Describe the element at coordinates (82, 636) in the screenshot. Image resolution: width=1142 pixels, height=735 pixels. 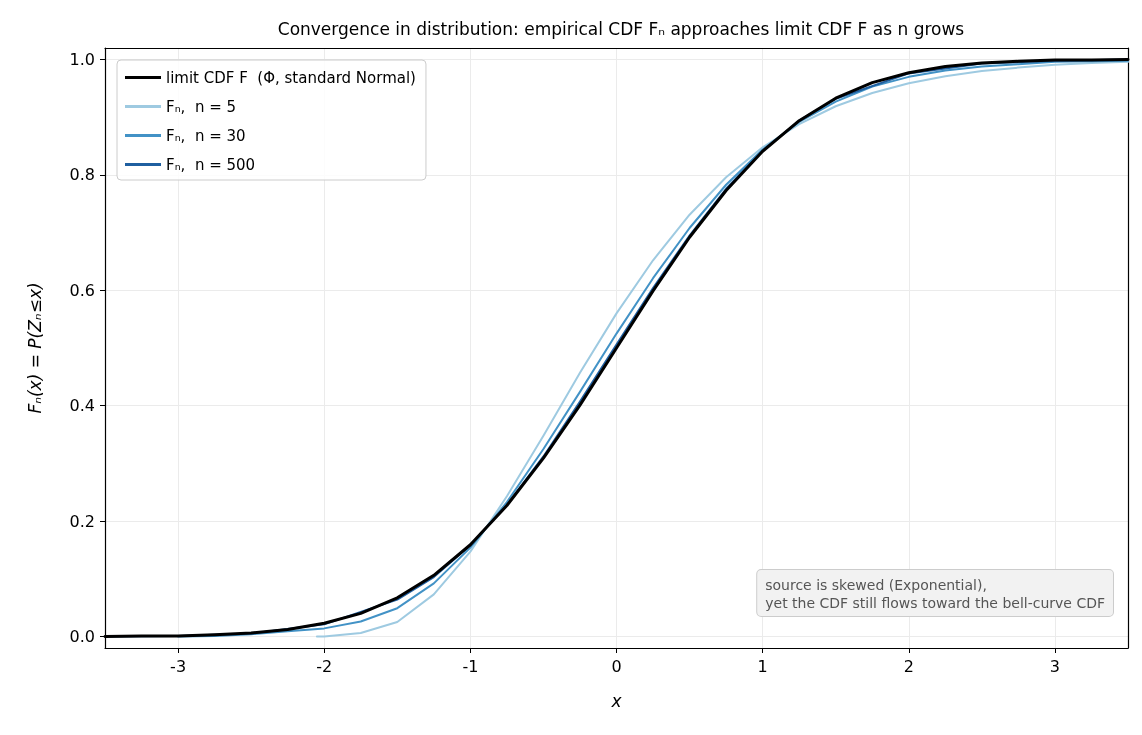
I see `y-tick-label: 0.0` at that location.